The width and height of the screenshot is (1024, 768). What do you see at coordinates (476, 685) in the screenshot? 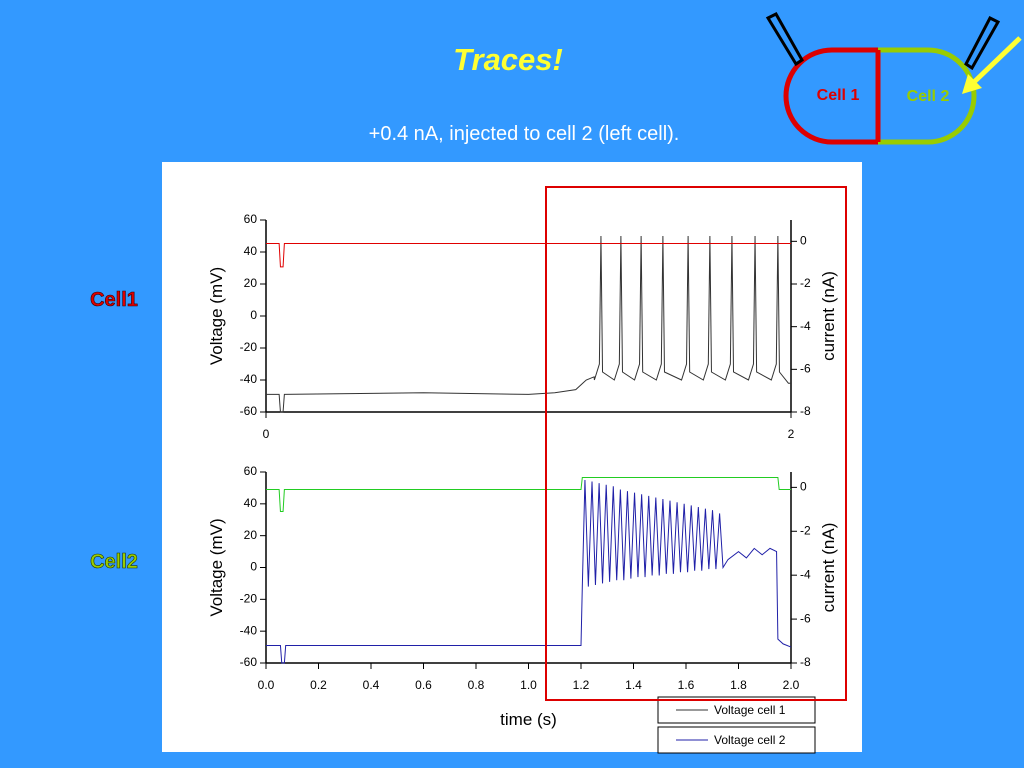
I see `x-tick-label: 0.8` at bounding box center [476, 685].